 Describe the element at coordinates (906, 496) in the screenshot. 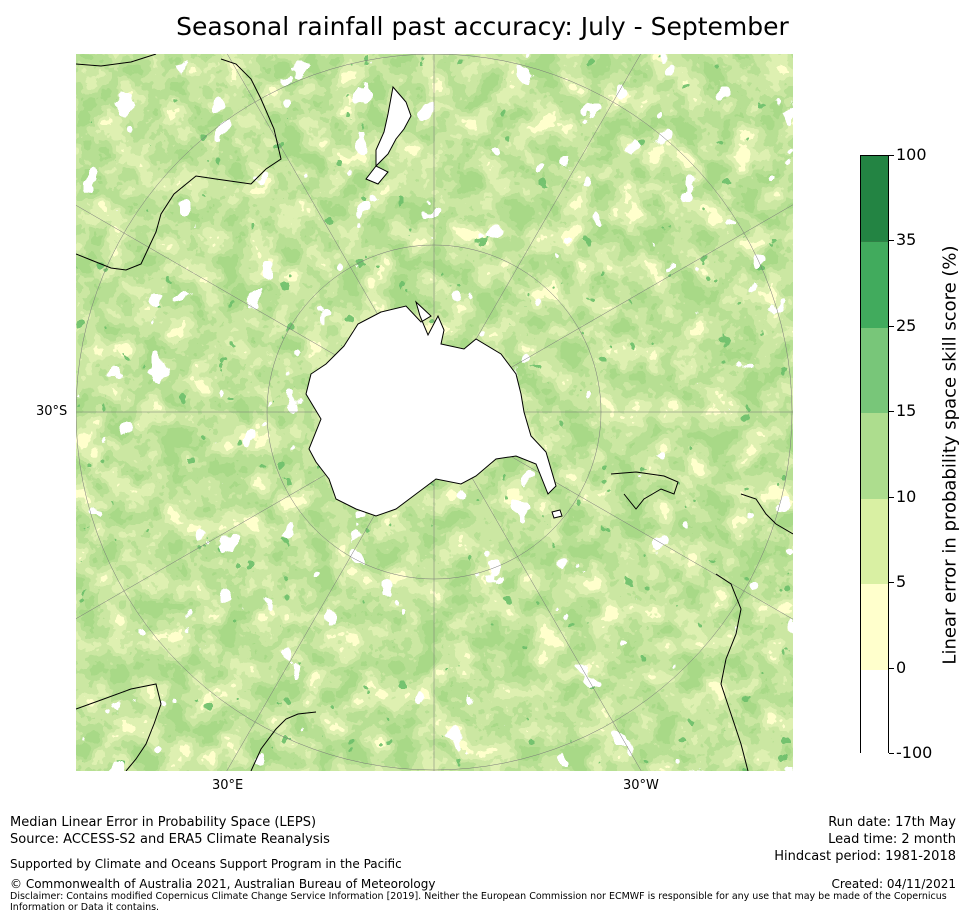

I see `colorbar-tick-label: 10` at that location.